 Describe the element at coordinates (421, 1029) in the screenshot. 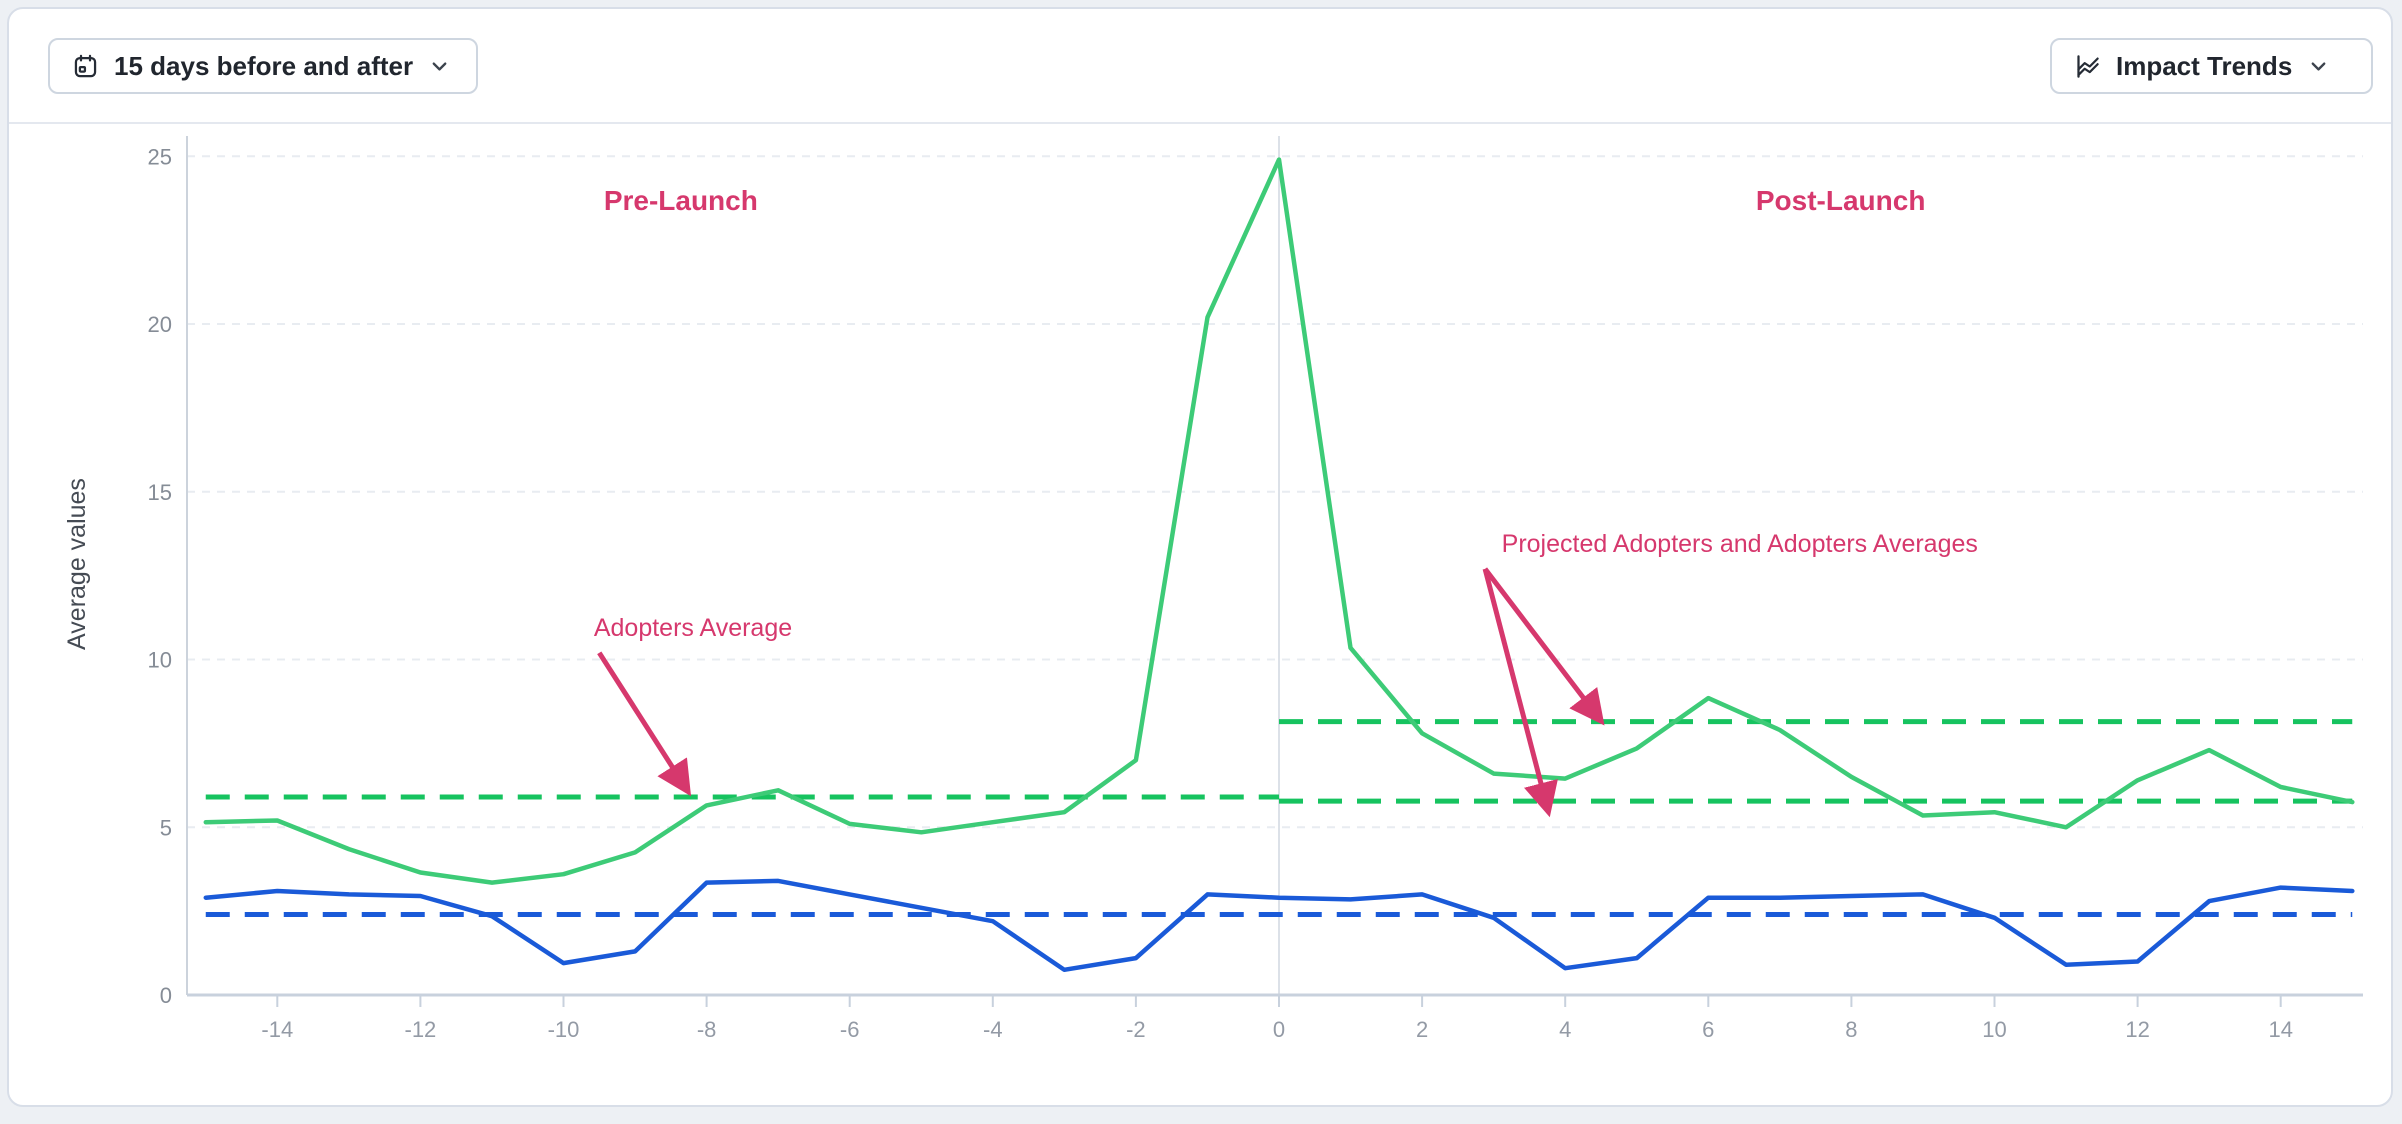

I see `x-tick-label: -12` at that location.